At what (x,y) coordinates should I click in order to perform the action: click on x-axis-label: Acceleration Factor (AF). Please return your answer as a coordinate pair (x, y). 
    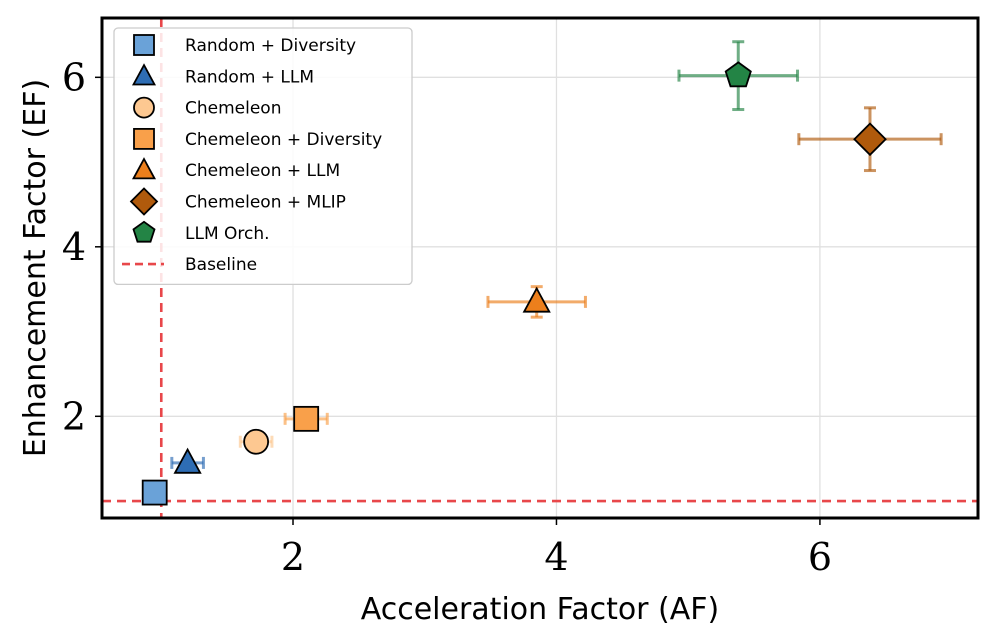
    Looking at the image, I should click on (540, 609).